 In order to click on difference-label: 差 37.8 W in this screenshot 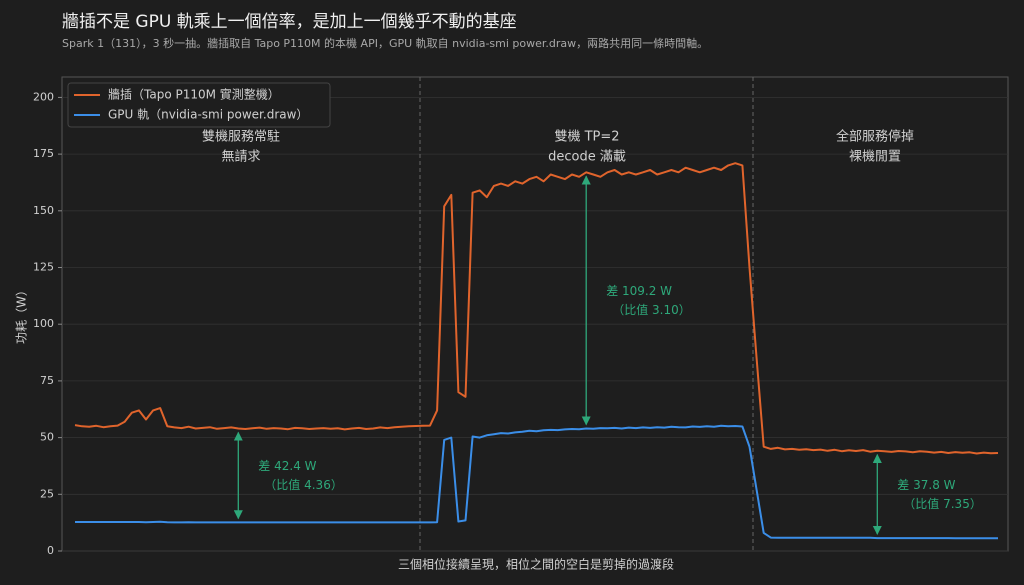, I will do `click(926, 485)`.